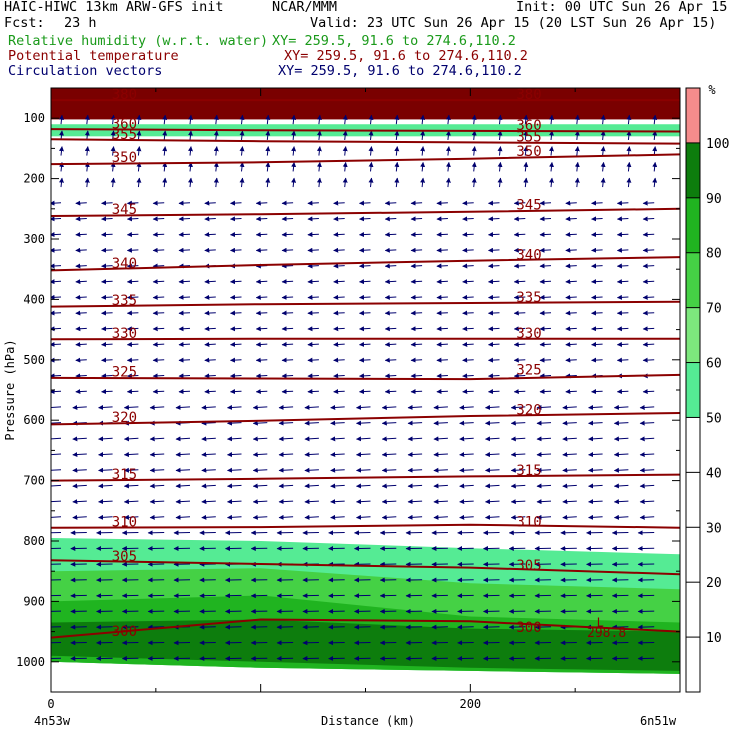  What do you see at coordinates (34, 118) in the screenshot?
I see `y-tick-label: 100` at bounding box center [34, 118].